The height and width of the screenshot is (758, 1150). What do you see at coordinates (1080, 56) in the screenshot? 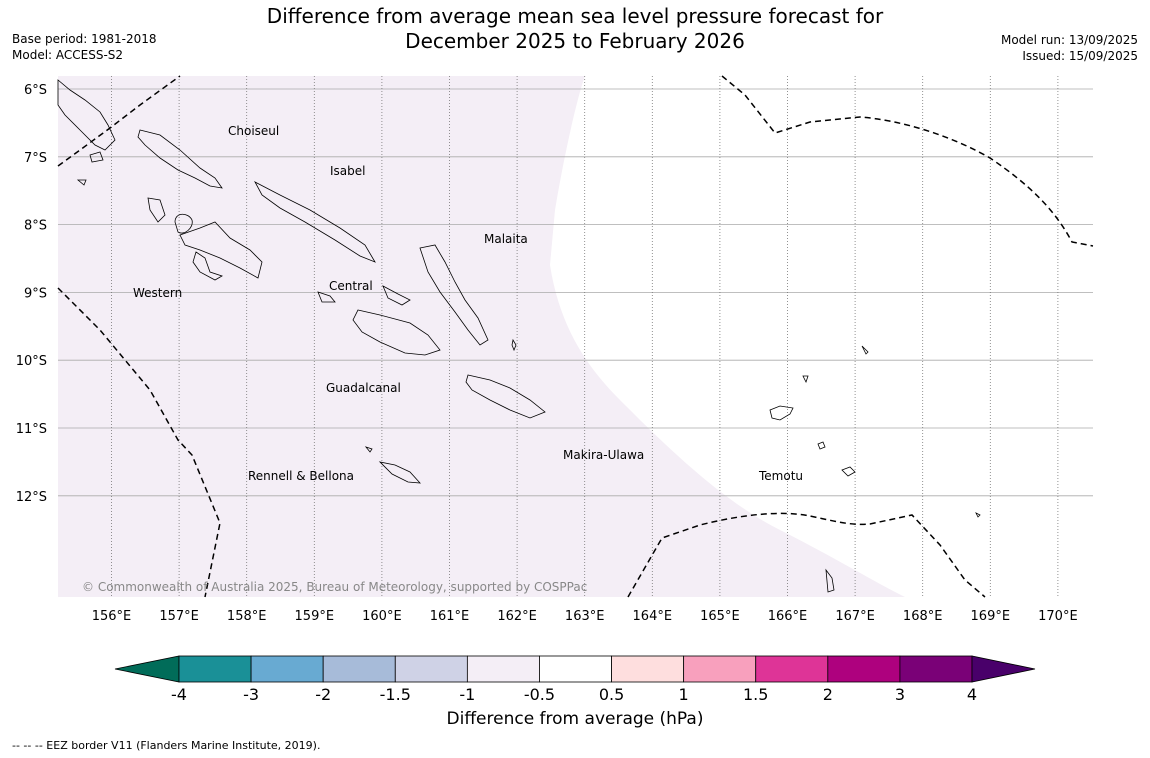
I see `issued-date: Issued: 15/09/2025` at bounding box center [1080, 56].